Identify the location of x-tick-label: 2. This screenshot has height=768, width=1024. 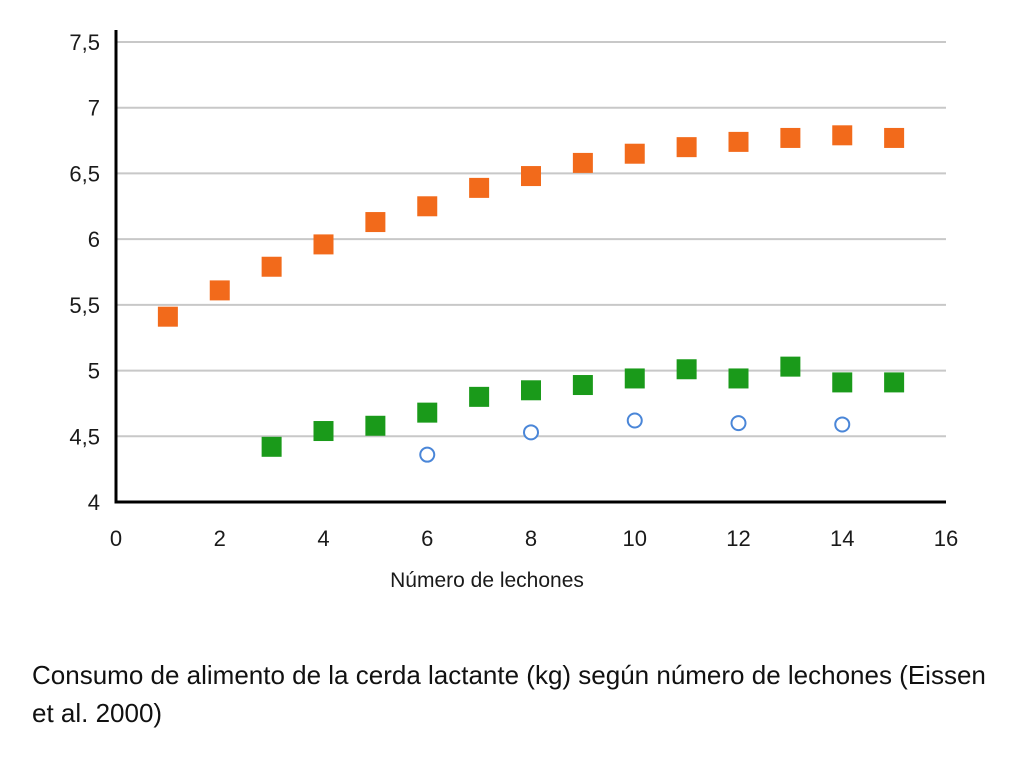
(220, 538).